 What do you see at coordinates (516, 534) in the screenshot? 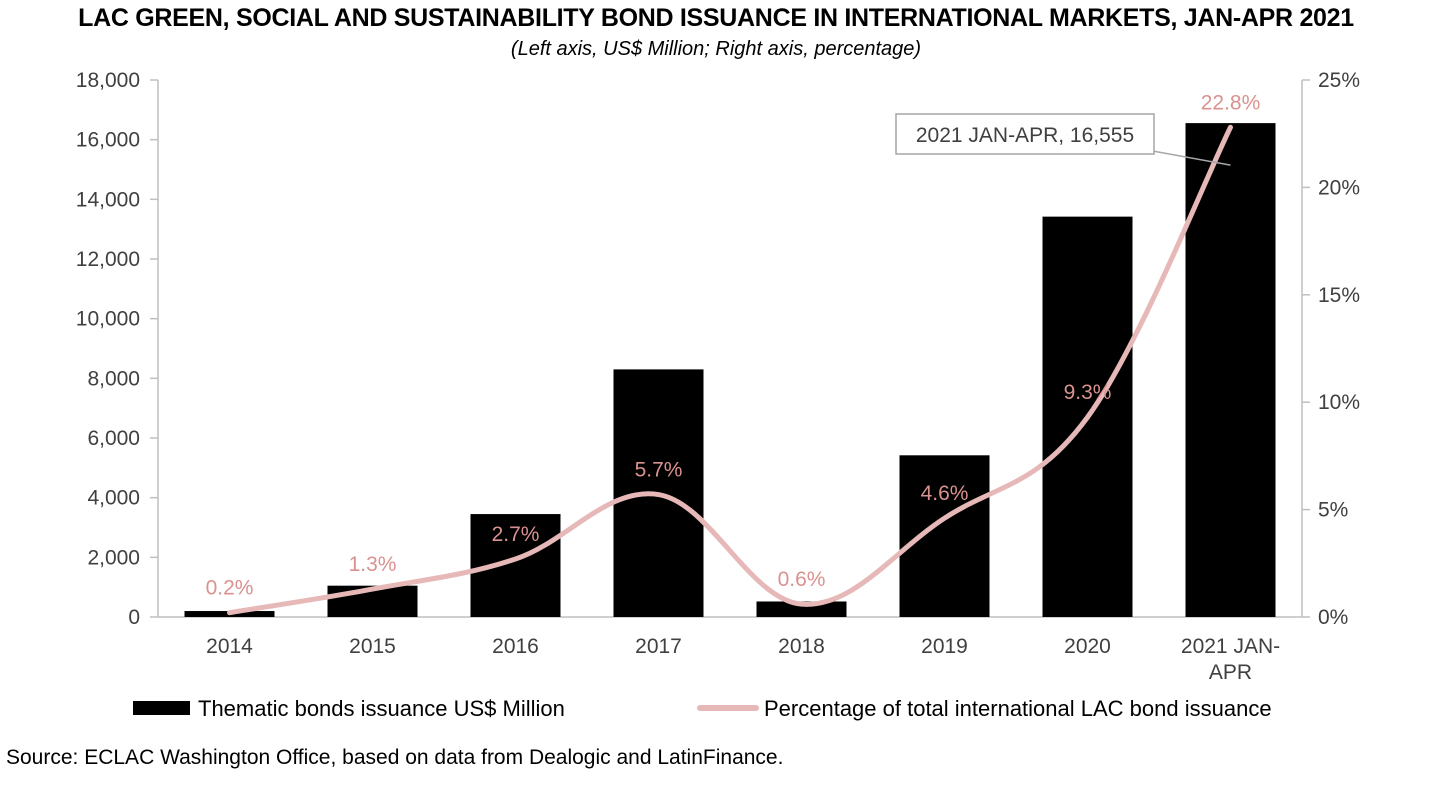
I see `percentage-data-label: 2.7%` at bounding box center [516, 534].